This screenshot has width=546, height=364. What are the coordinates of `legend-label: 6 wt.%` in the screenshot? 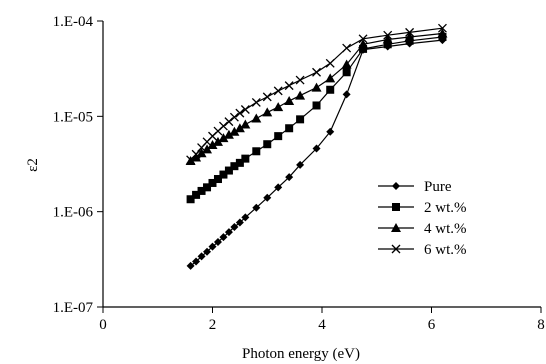 It's located at (445, 250).